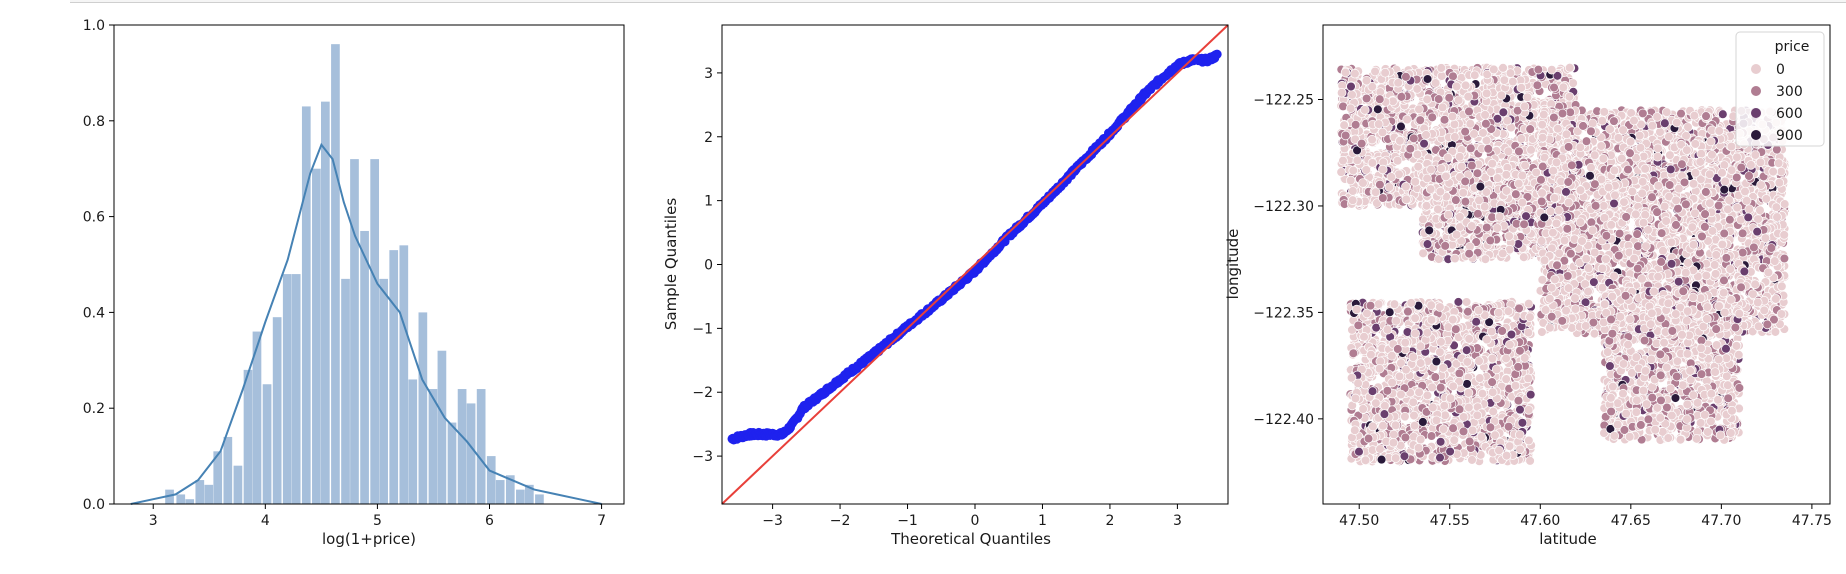 The width and height of the screenshot is (1846, 574). I want to click on qq-ytick-label: 3, so click(708, 74).